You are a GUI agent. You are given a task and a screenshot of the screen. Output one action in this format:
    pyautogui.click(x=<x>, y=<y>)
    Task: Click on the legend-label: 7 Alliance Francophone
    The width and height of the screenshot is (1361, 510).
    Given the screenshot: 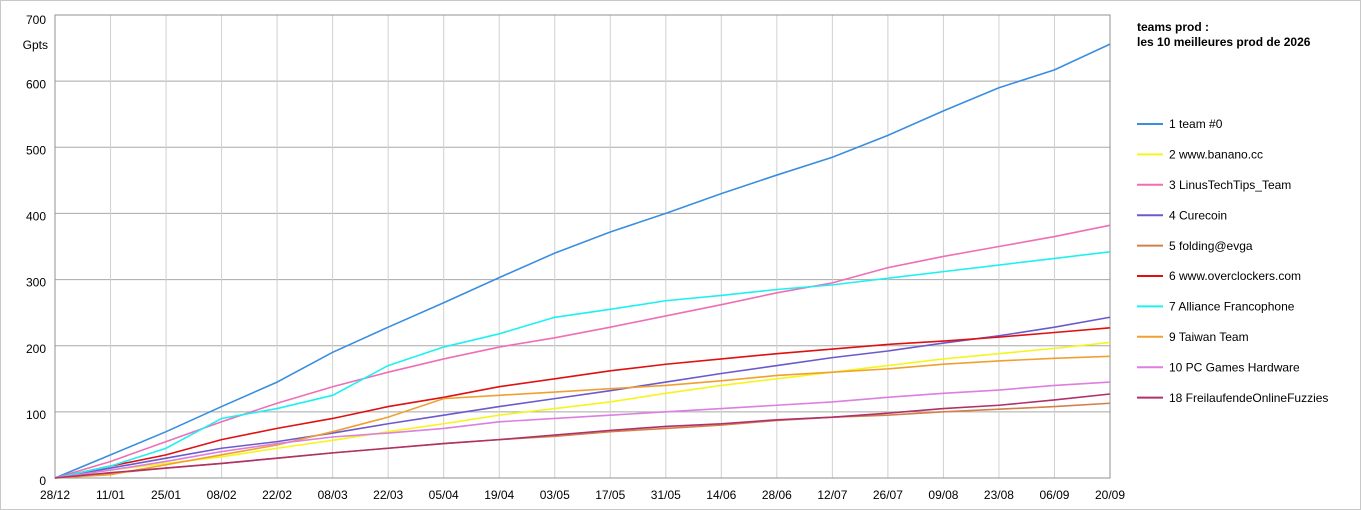 What is the action you would take?
    pyautogui.click(x=1232, y=307)
    